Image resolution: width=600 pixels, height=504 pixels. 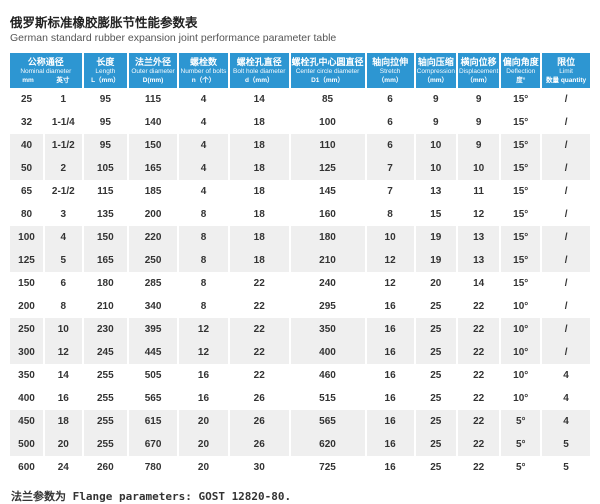 What do you see at coordinates (153, 237) in the screenshot?
I see `table-cell: 220` at bounding box center [153, 237].